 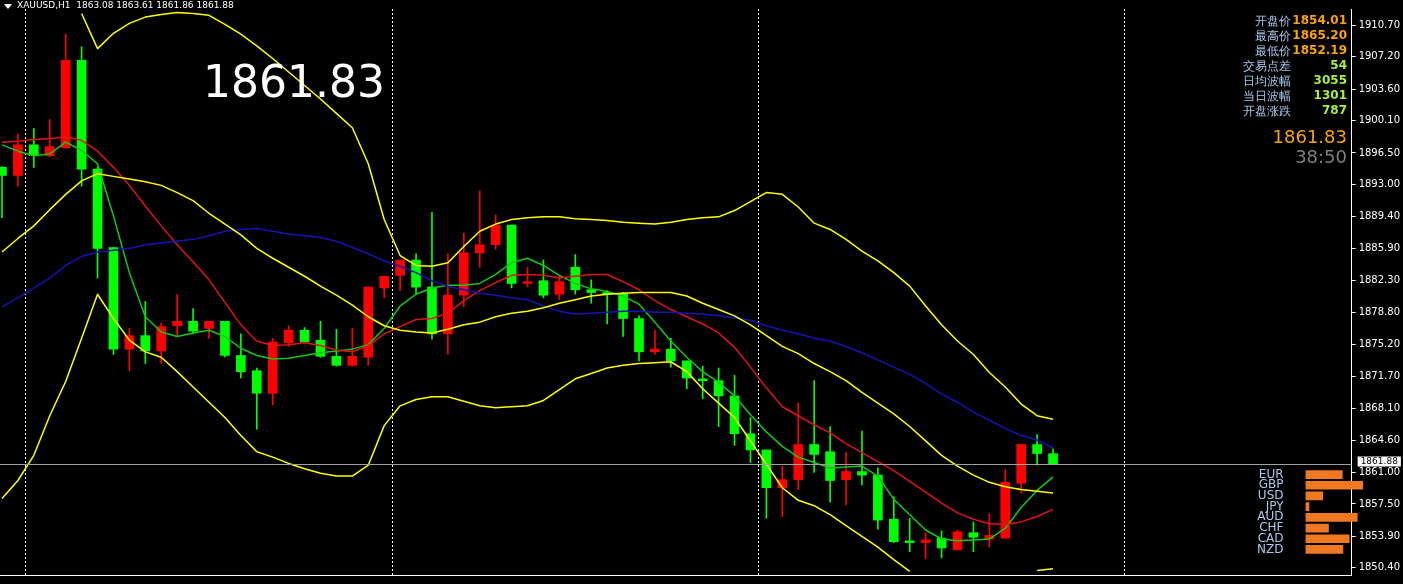 I want to click on y-tick-label: 1903.60, so click(x=1379, y=88).